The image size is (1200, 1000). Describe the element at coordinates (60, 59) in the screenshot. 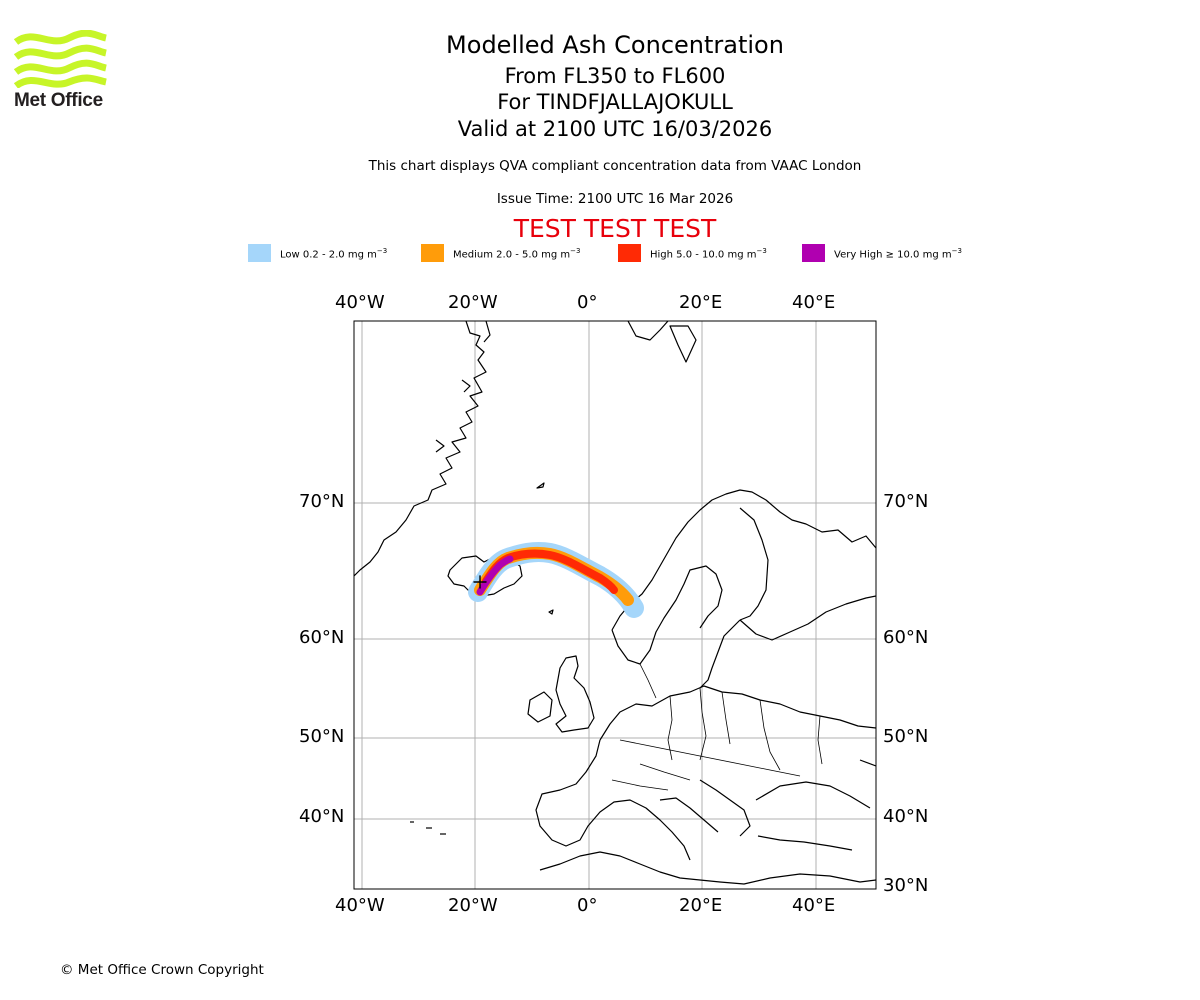

I see `met-office-waves-icon` at that location.